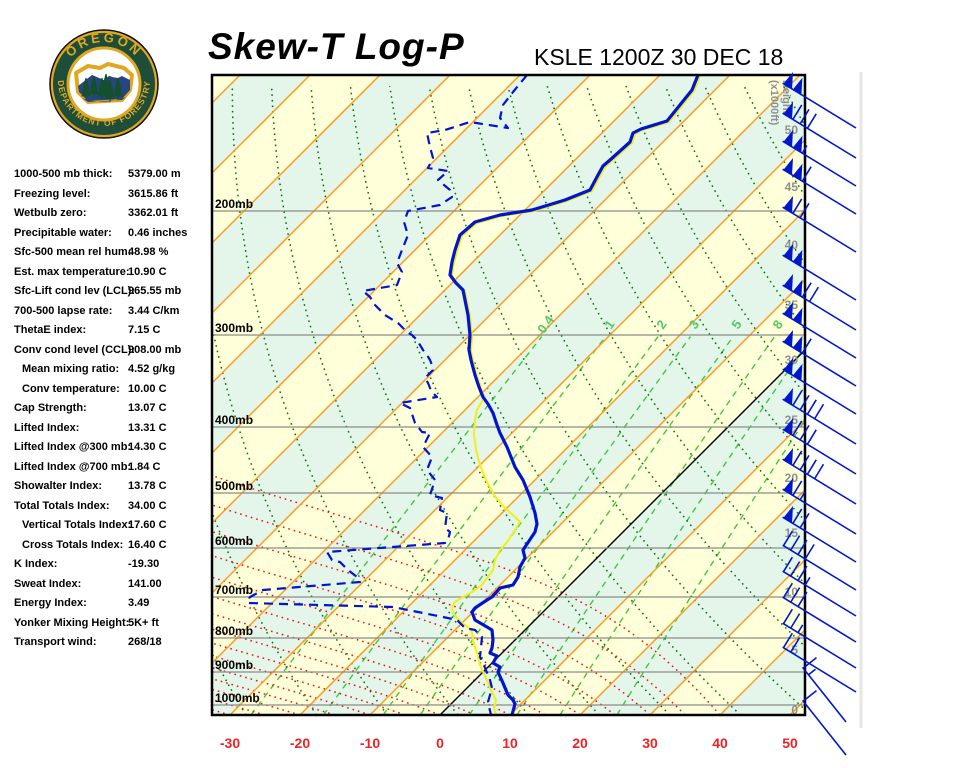 Image resolution: width=960 pixels, height=768 pixels. What do you see at coordinates (440, 743) in the screenshot?
I see `temp-axis-label: 0` at bounding box center [440, 743].